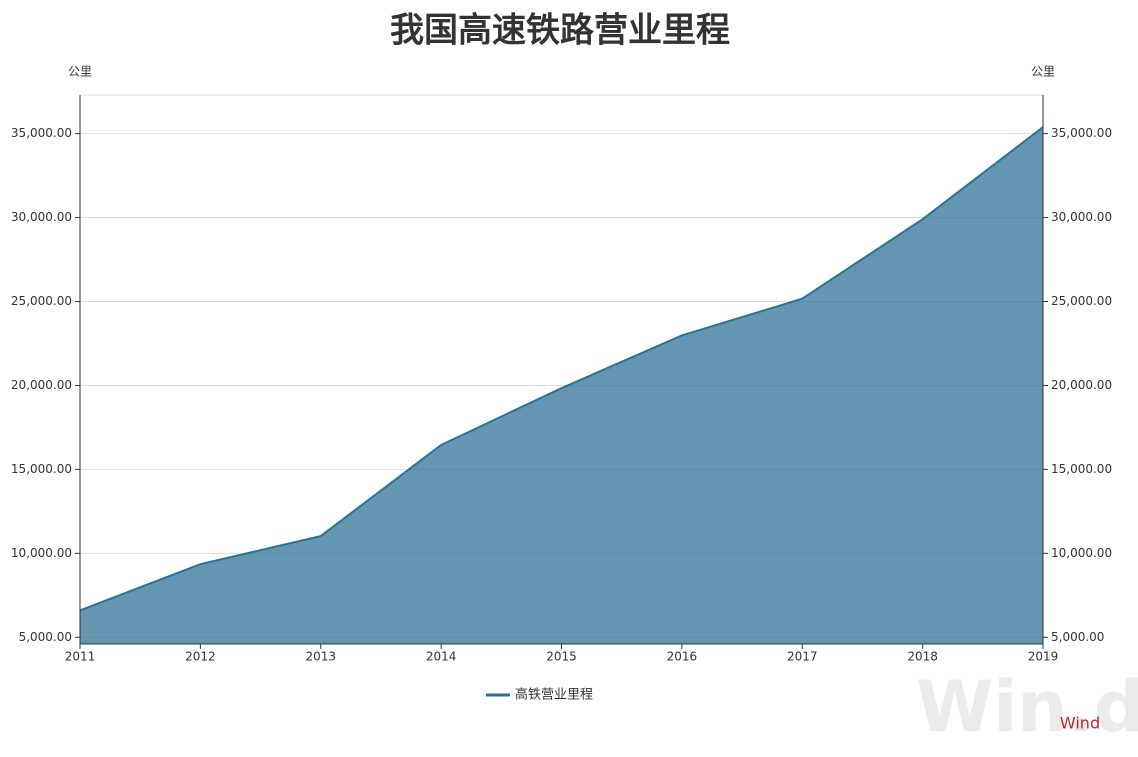 This screenshot has height=757, width=1138. What do you see at coordinates (1077, 637) in the screenshot?
I see `y2-tick-label: 5,000.00` at bounding box center [1077, 637].